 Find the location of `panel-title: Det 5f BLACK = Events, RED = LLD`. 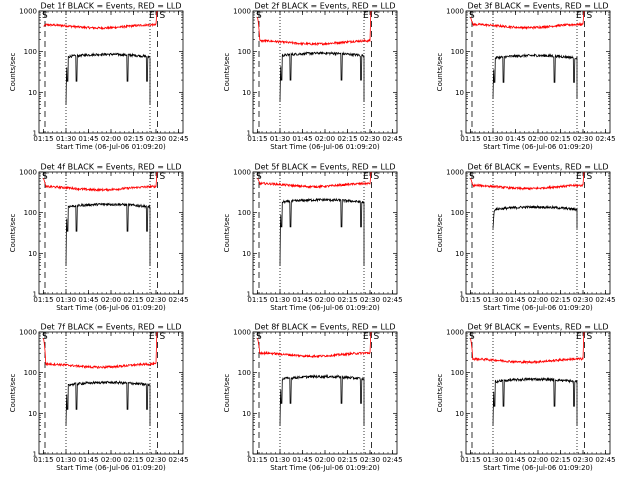

panel-title: Det 5f BLACK = Events, RED = LLD is located at coordinates (324, 167).